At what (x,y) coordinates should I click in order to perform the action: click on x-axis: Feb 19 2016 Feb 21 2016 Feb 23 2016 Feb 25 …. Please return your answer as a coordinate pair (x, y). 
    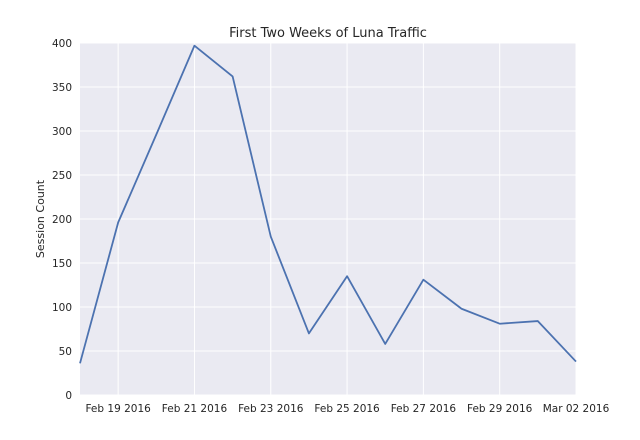
    Looking at the image, I should click on (347, 409).